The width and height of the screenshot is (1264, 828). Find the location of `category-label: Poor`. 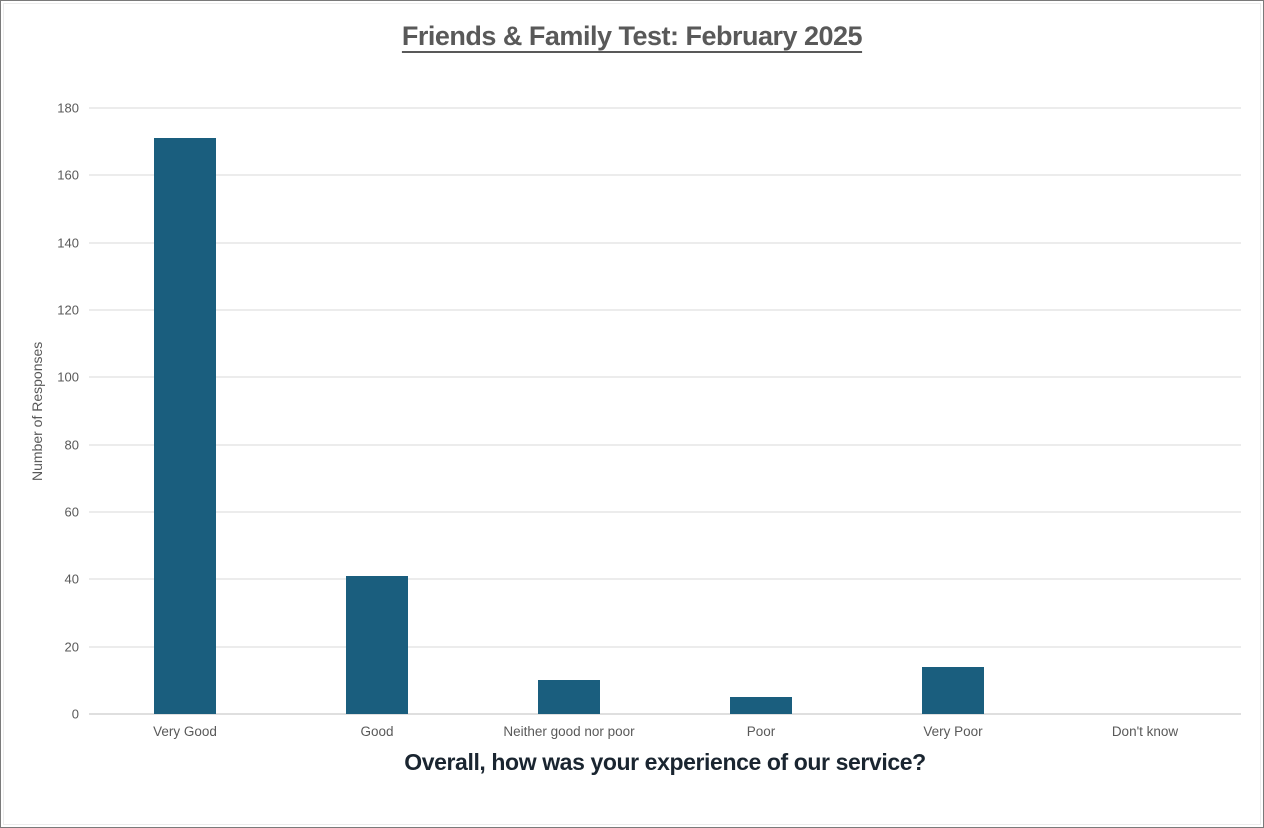

category-label: Poor is located at coordinates (761, 731).